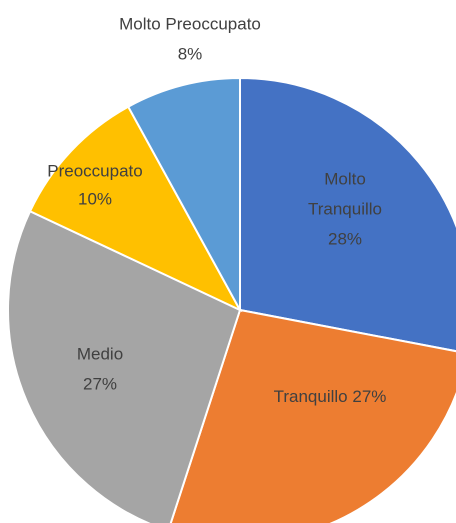 The height and width of the screenshot is (523, 456). I want to click on category-label: Molto Preoccupato, so click(190, 23).